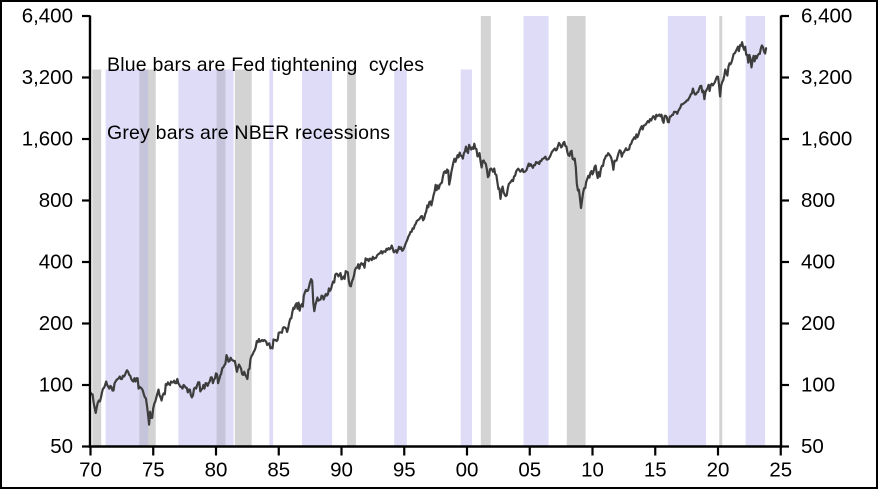  Describe the element at coordinates (826, 139) in the screenshot. I see `y-axis-label-right: 1,600` at that location.